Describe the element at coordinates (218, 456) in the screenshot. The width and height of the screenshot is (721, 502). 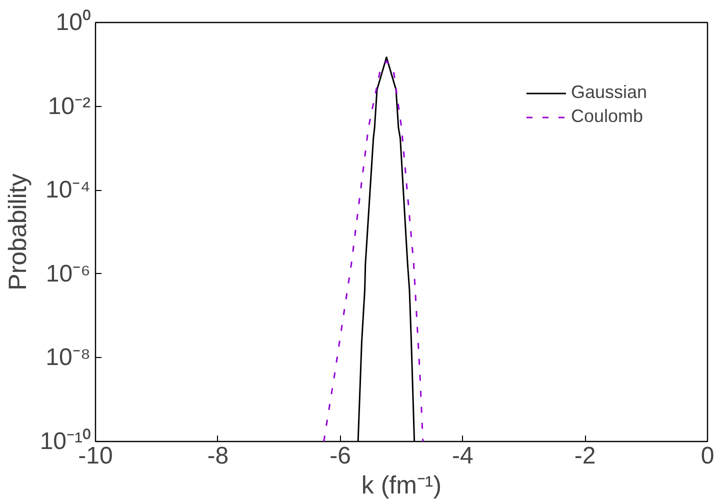
I see `x-tick-label: -8` at that location.